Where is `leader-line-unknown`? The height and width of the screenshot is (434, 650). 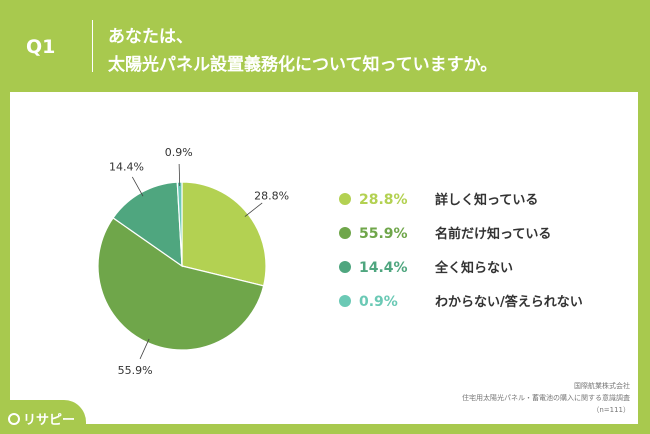 leader-line-unknown is located at coordinates (179, 175).